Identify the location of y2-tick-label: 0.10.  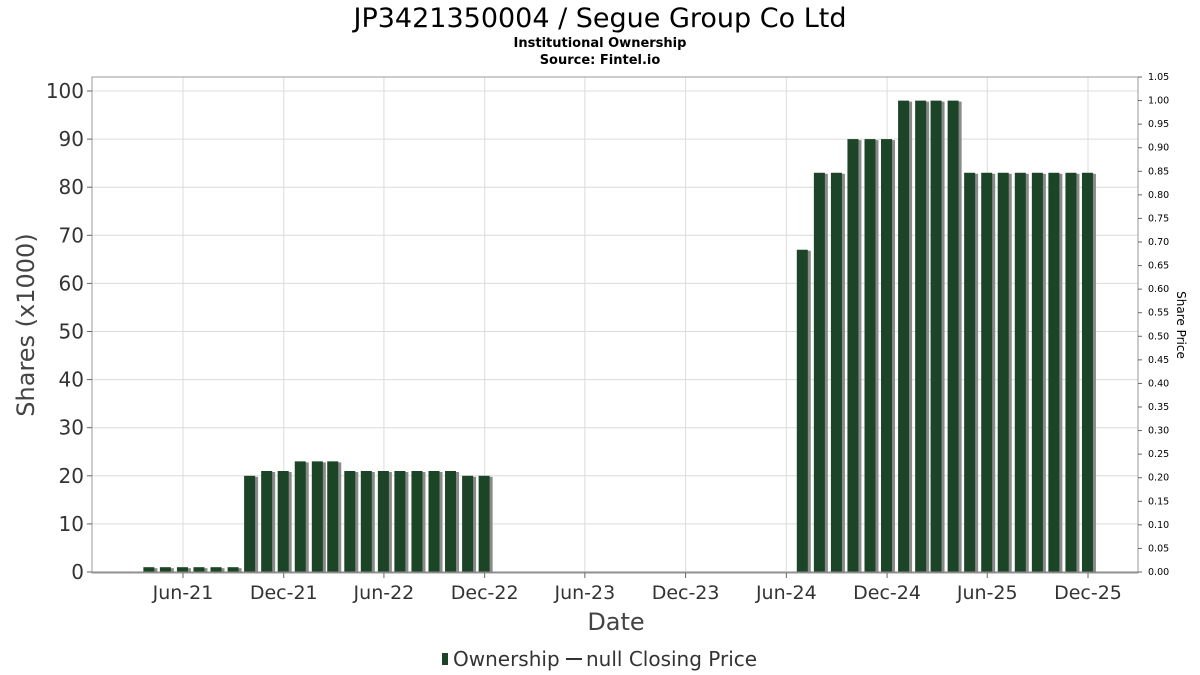
(1158, 525).